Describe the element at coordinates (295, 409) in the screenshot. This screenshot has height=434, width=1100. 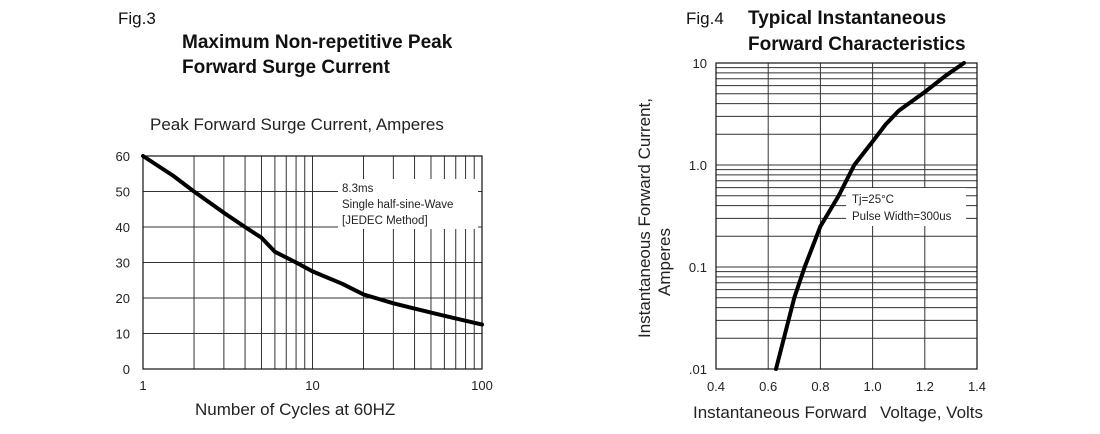
I see `fig3-xlabel: Number of Cycles at 60HZ` at that location.